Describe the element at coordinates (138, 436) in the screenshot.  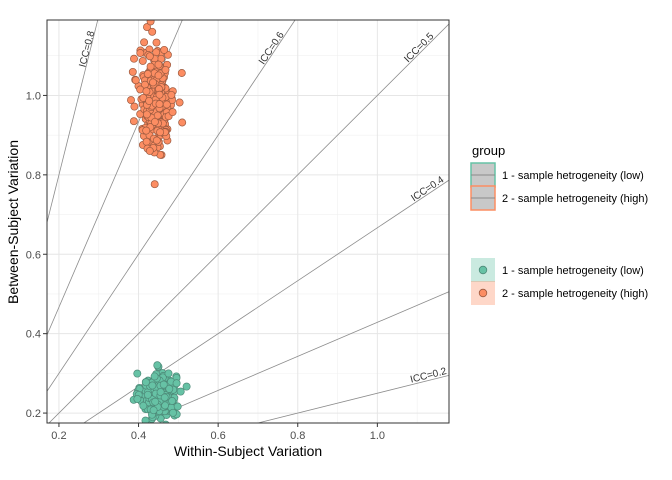
I see `x-tick-label: 0.4` at that location.